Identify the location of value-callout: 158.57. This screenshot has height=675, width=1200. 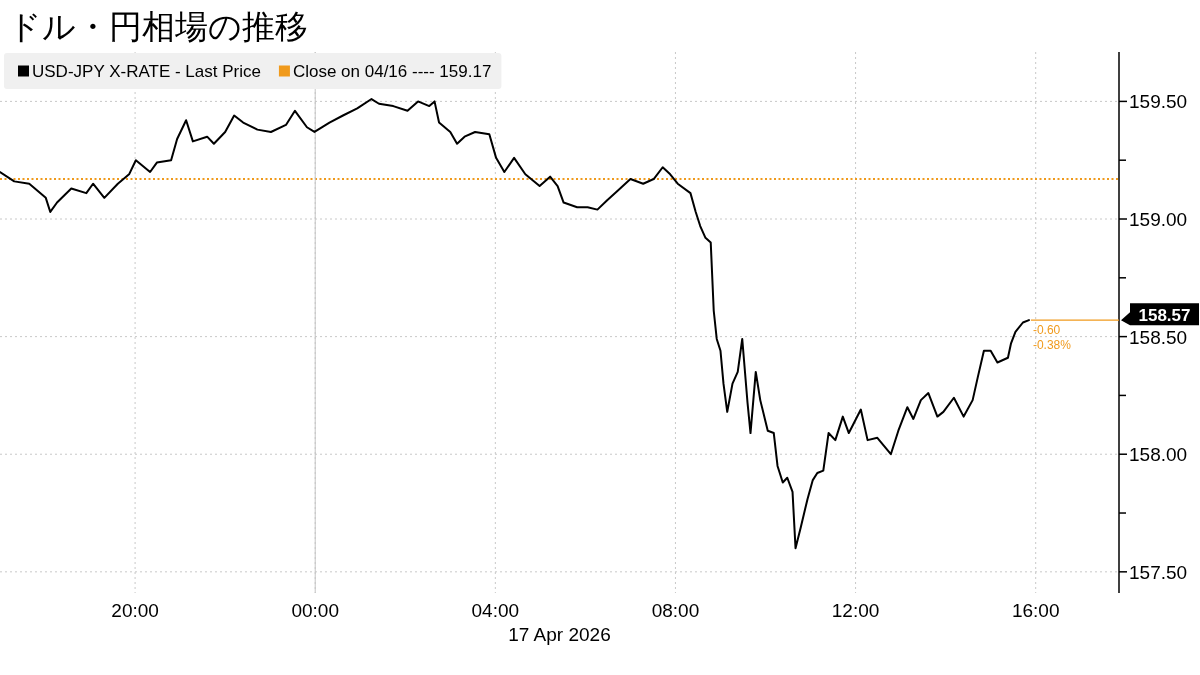
(1114, 314).